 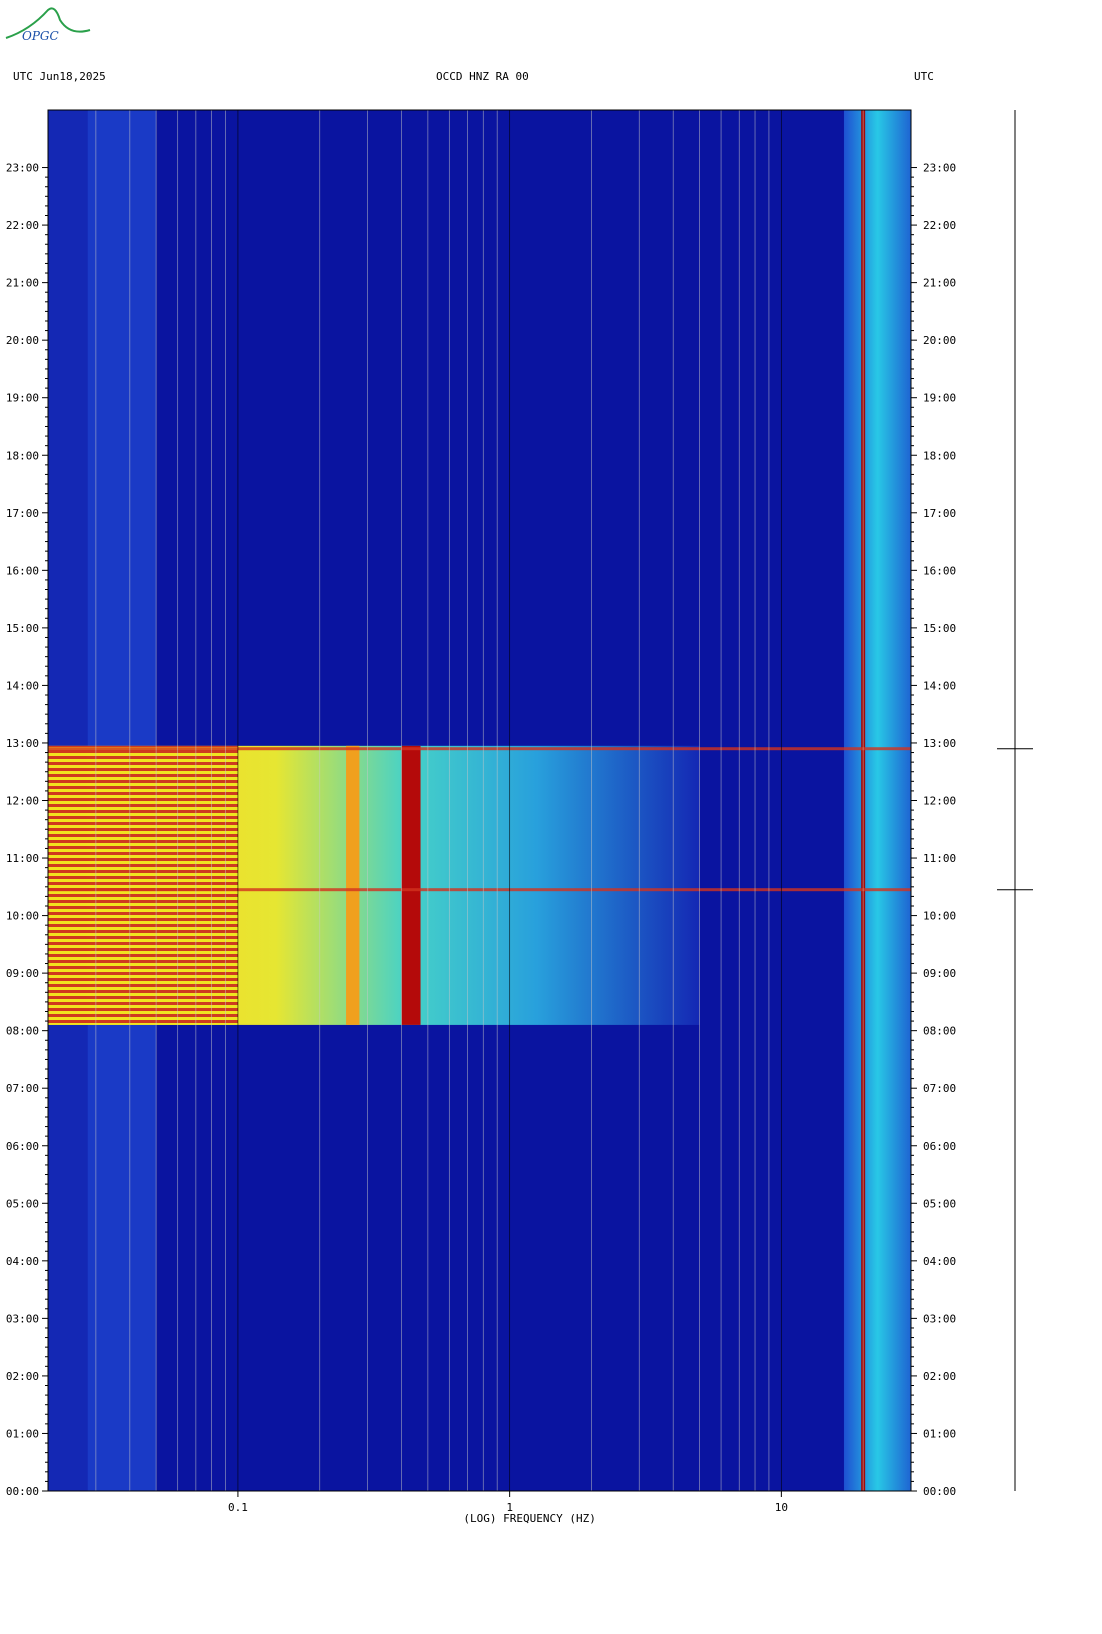 I want to click on y-tick-label-right: 07:00, so click(x=939, y=1088).